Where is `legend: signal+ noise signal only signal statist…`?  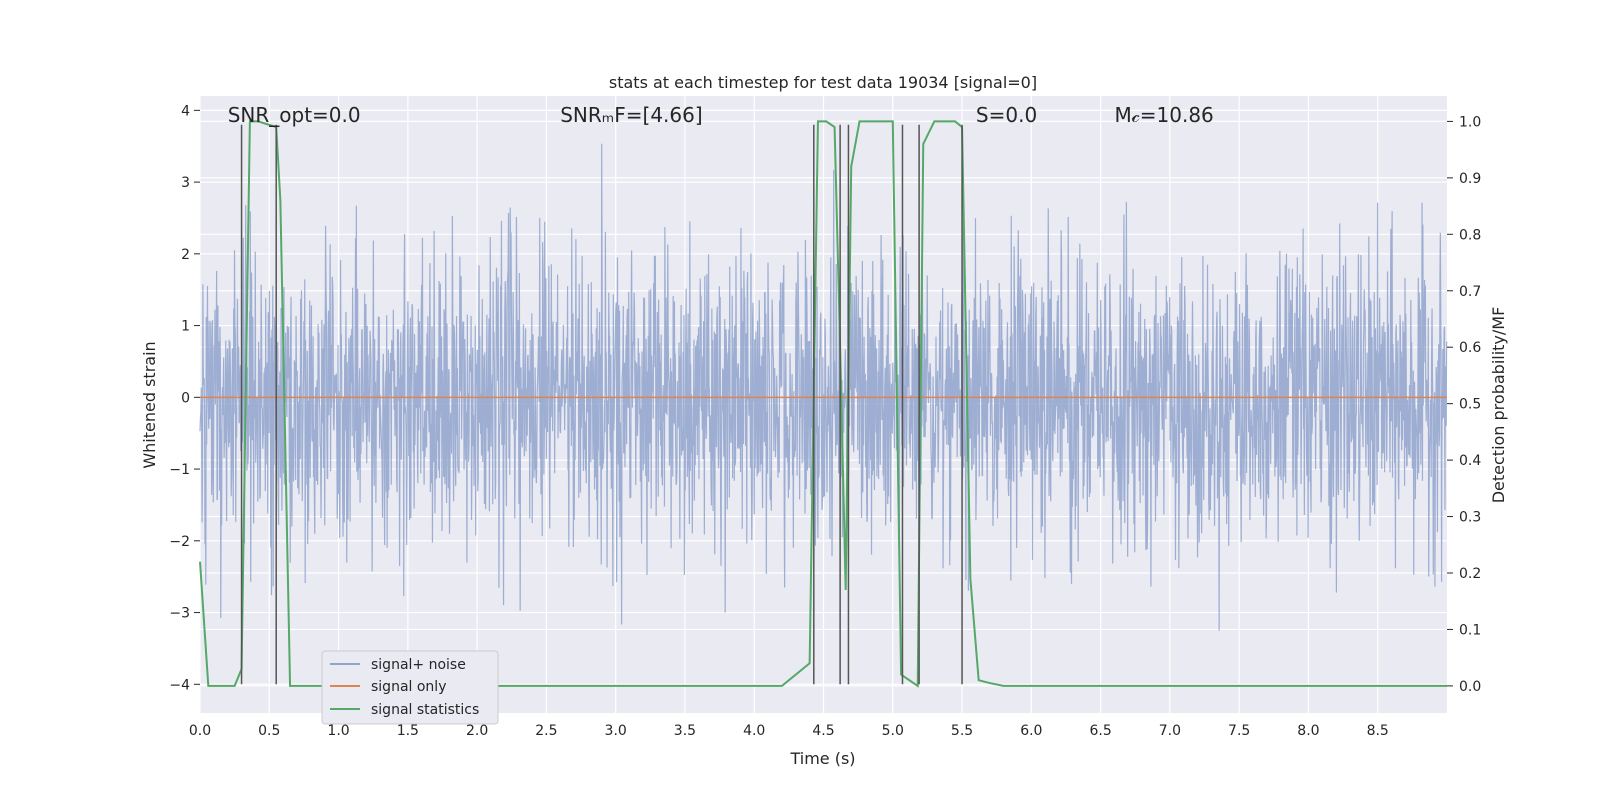 legend: signal+ noise signal only signal statist… is located at coordinates (410, 687).